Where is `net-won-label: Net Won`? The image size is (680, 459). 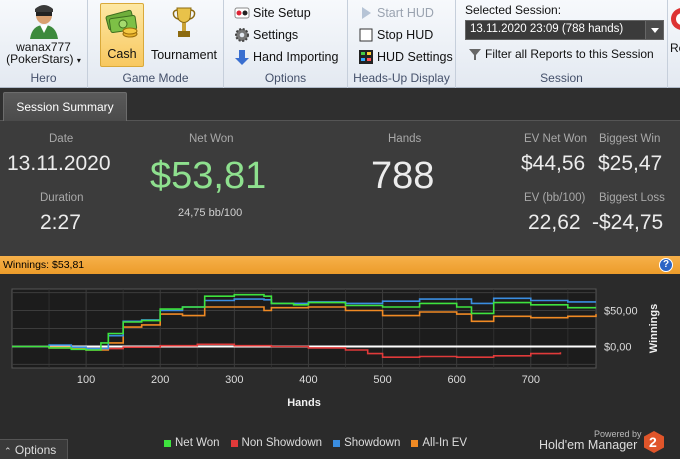 net-won-label: Net Won is located at coordinates (211, 139).